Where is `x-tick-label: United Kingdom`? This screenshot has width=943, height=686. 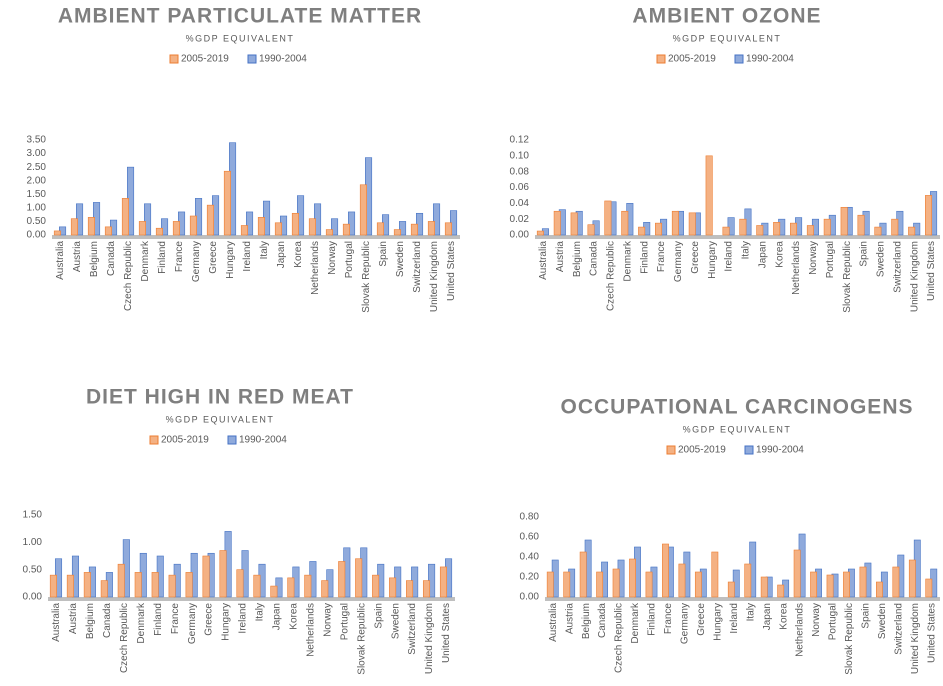
x-tick-label: United Kingdom is located at coordinates (429, 638).